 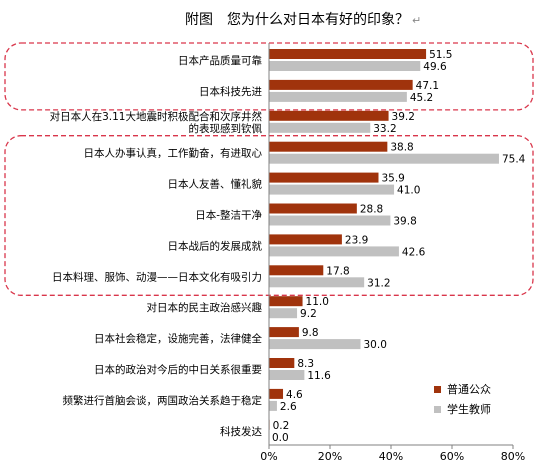 What do you see at coordinates (173, 153) in the screenshot?
I see `category-label-4: 日本人办事认真，工作勤奋，有进取心` at bounding box center [173, 153].